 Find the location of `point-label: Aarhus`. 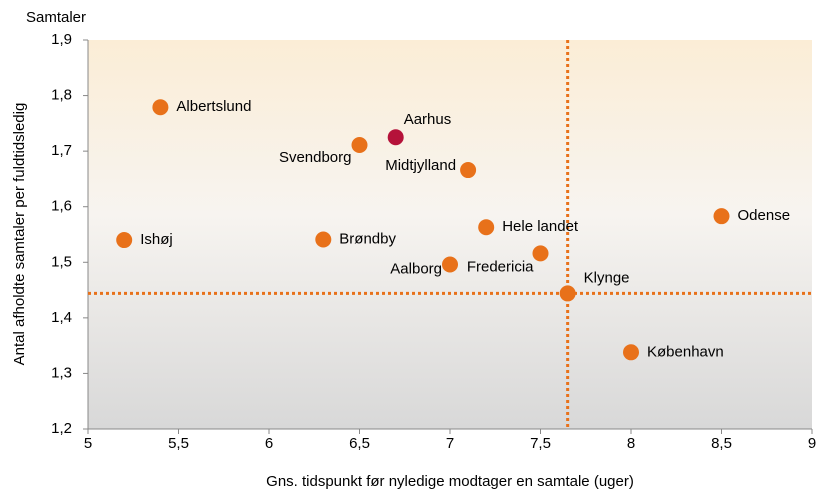

point-label: Aarhus is located at coordinates (428, 119).